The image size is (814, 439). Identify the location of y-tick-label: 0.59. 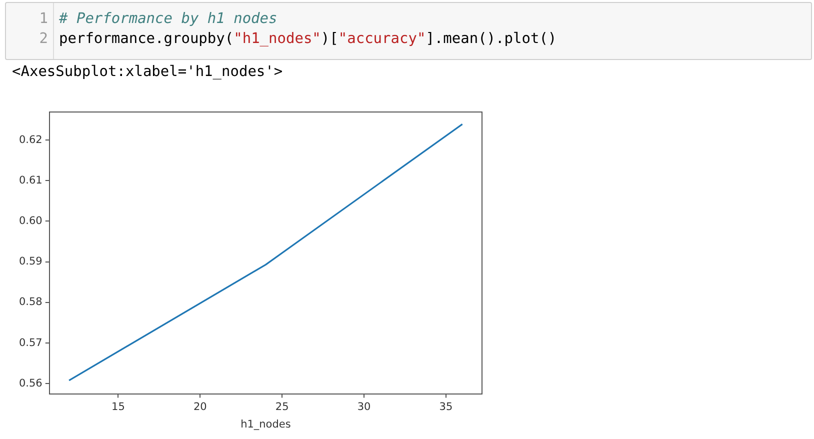
(30, 262).